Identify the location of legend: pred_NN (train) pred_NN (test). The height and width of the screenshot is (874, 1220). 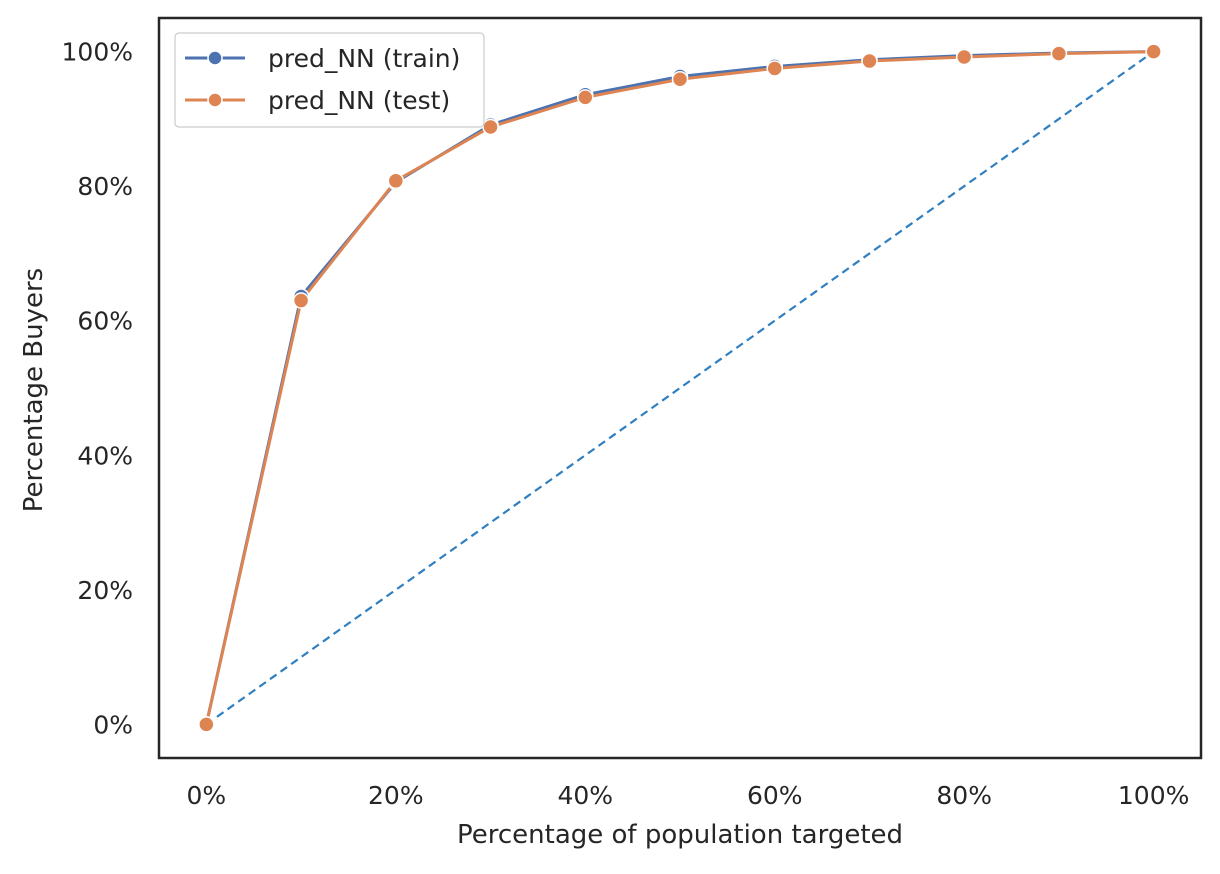
(329, 80).